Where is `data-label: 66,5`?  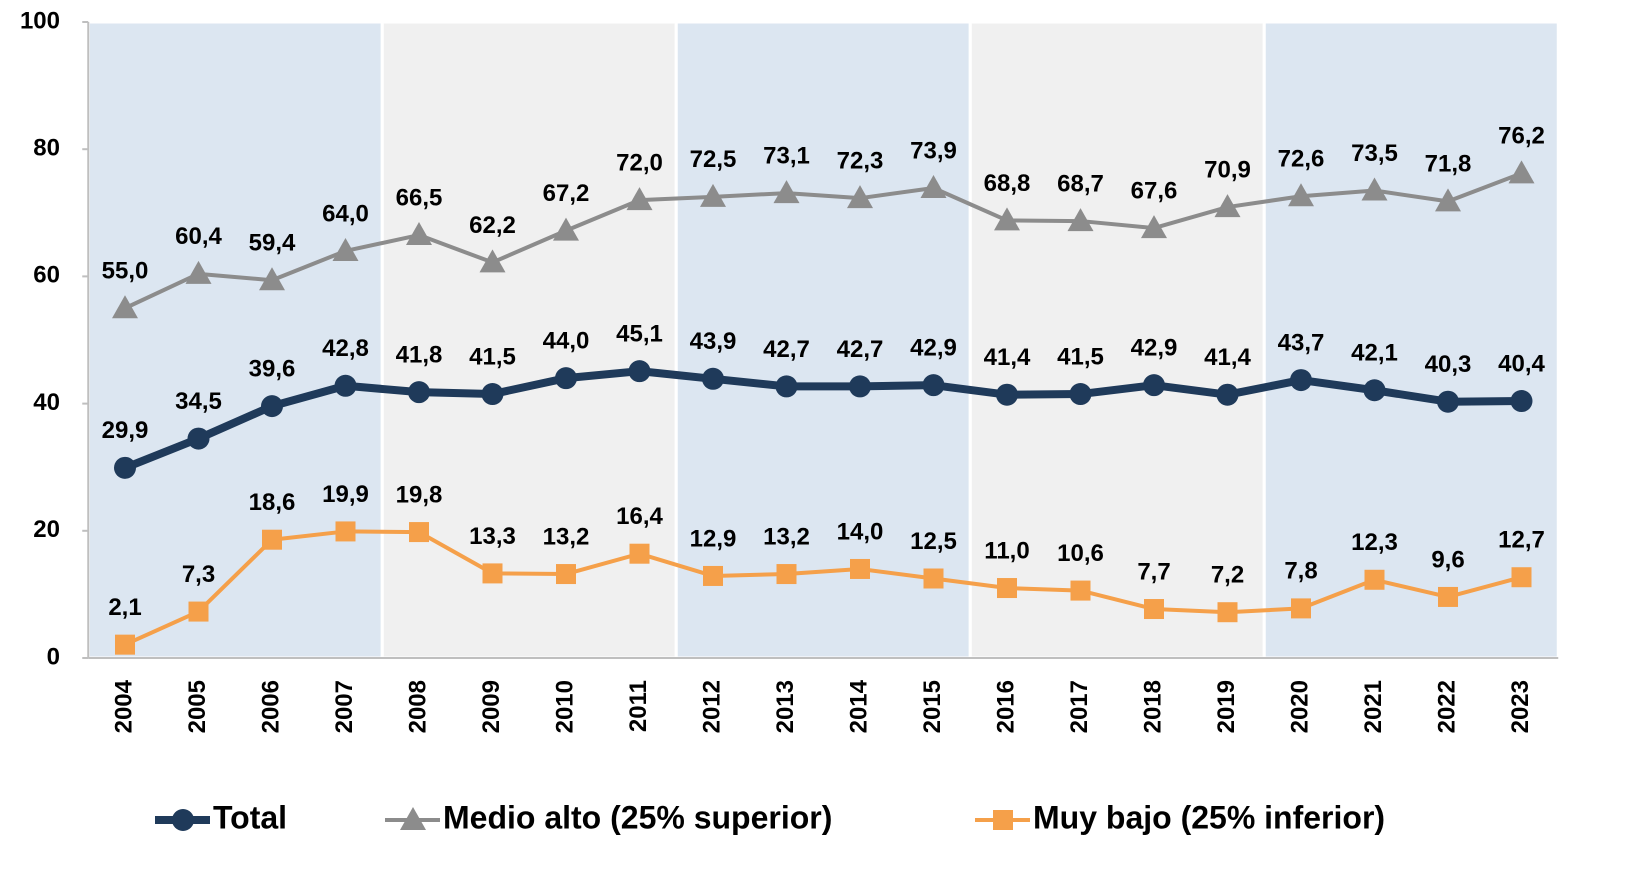 data-label: 66,5 is located at coordinates (419, 197).